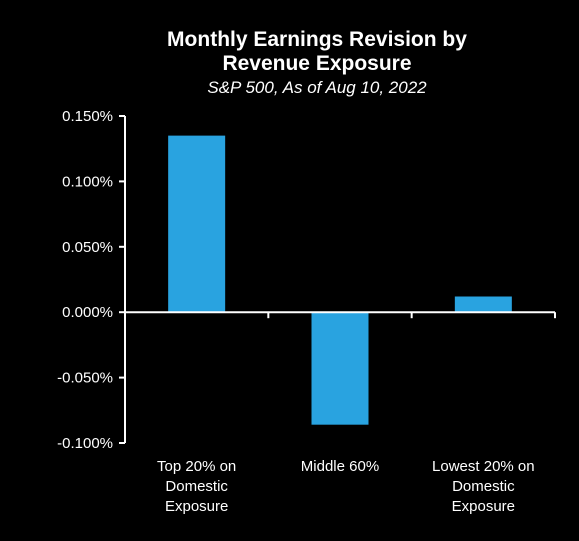  I want to click on x-category-label-0-line-1: Domestic, so click(196, 486).